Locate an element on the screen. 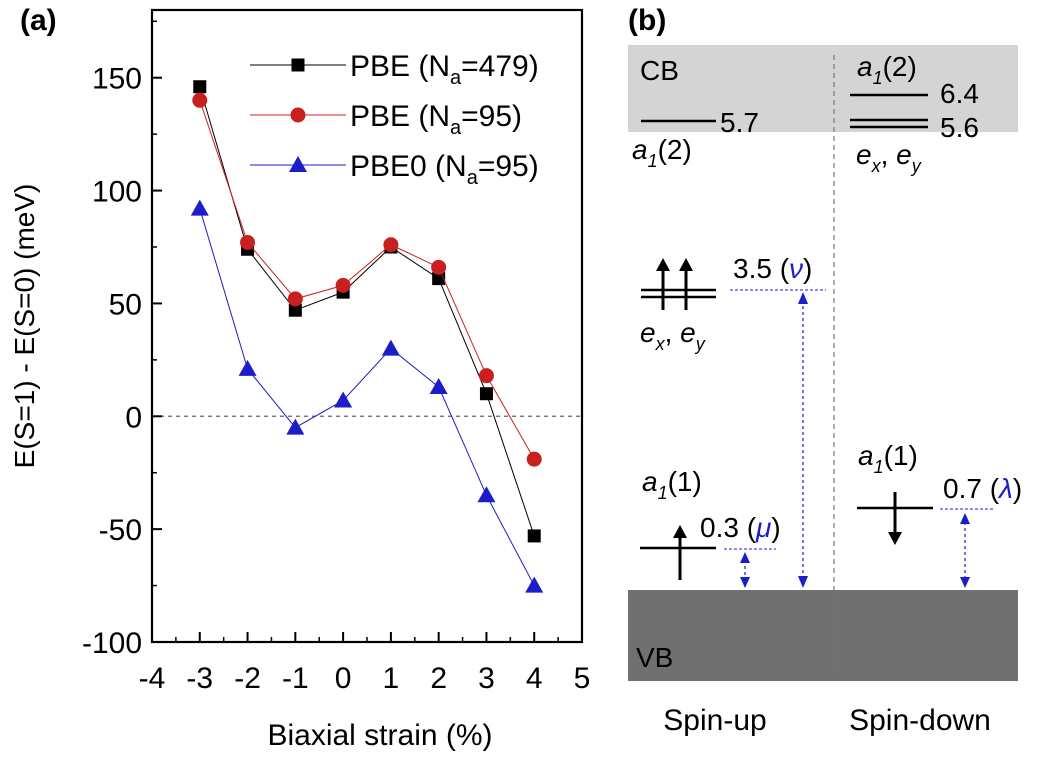  x-axis-label: Biaxial strain (%) is located at coordinates (379, 735).